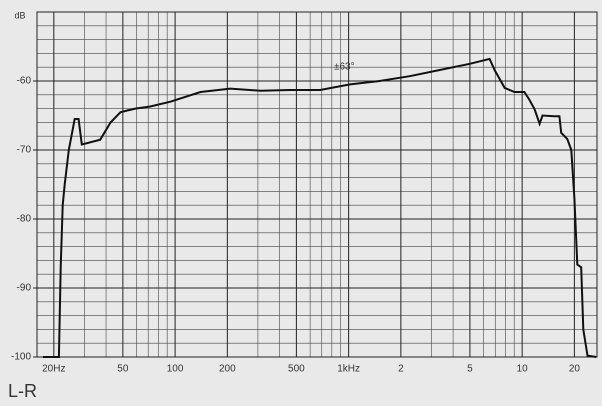 Image resolution: width=602 pixels, height=406 pixels. What do you see at coordinates (24, 81) in the screenshot?
I see `y-tick-label: -60` at bounding box center [24, 81].